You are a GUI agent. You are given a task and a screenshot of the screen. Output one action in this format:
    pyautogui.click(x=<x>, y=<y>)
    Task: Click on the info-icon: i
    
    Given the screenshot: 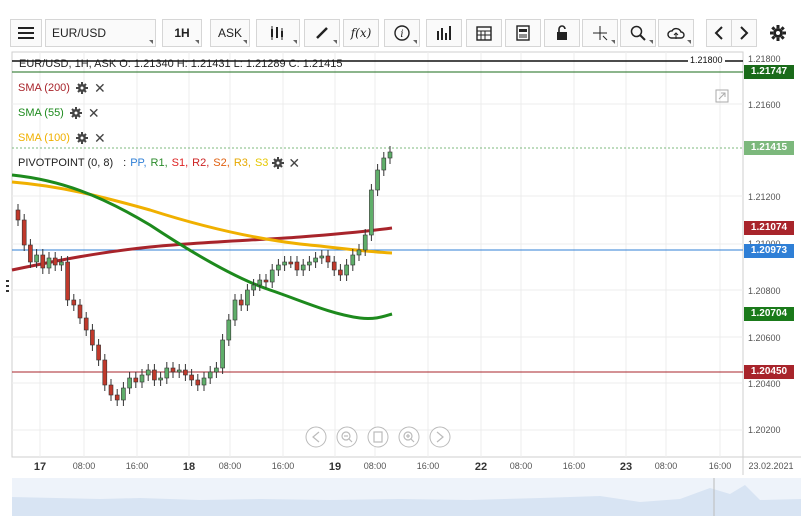 What is the action you would take?
    pyautogui.click(x=402, y=33)
    